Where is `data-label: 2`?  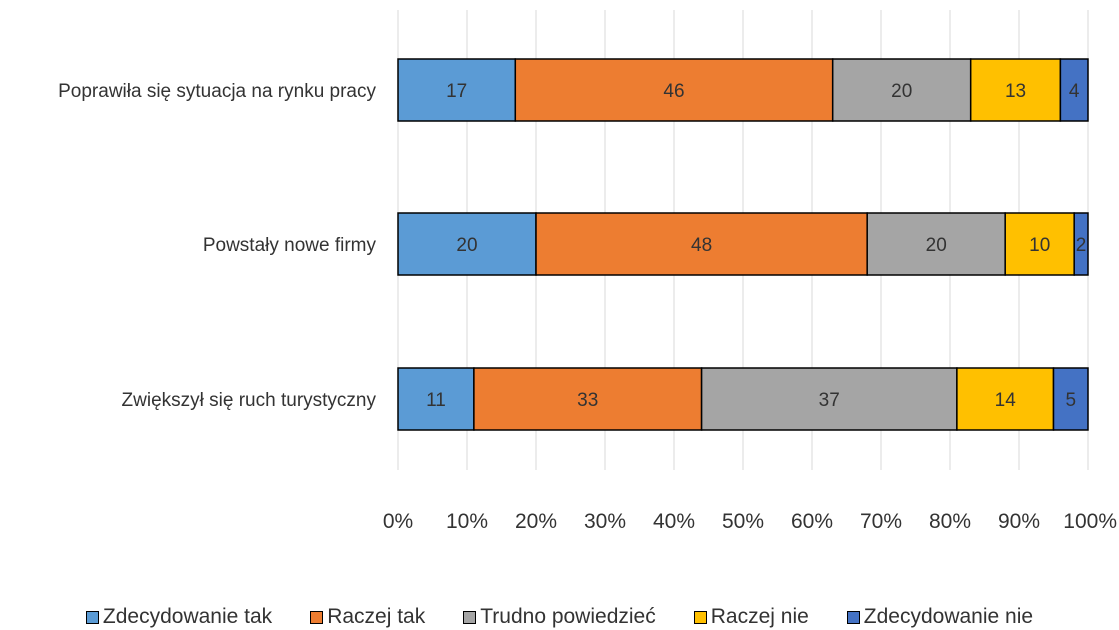 data-label: 2 is located at coordinates (1081, 245).